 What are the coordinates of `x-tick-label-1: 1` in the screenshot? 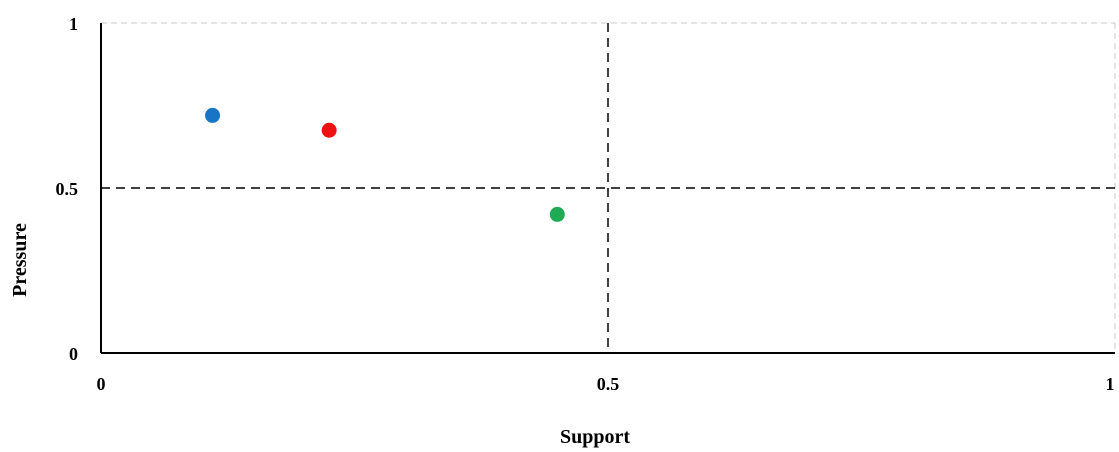 It's located at (1110, 384).